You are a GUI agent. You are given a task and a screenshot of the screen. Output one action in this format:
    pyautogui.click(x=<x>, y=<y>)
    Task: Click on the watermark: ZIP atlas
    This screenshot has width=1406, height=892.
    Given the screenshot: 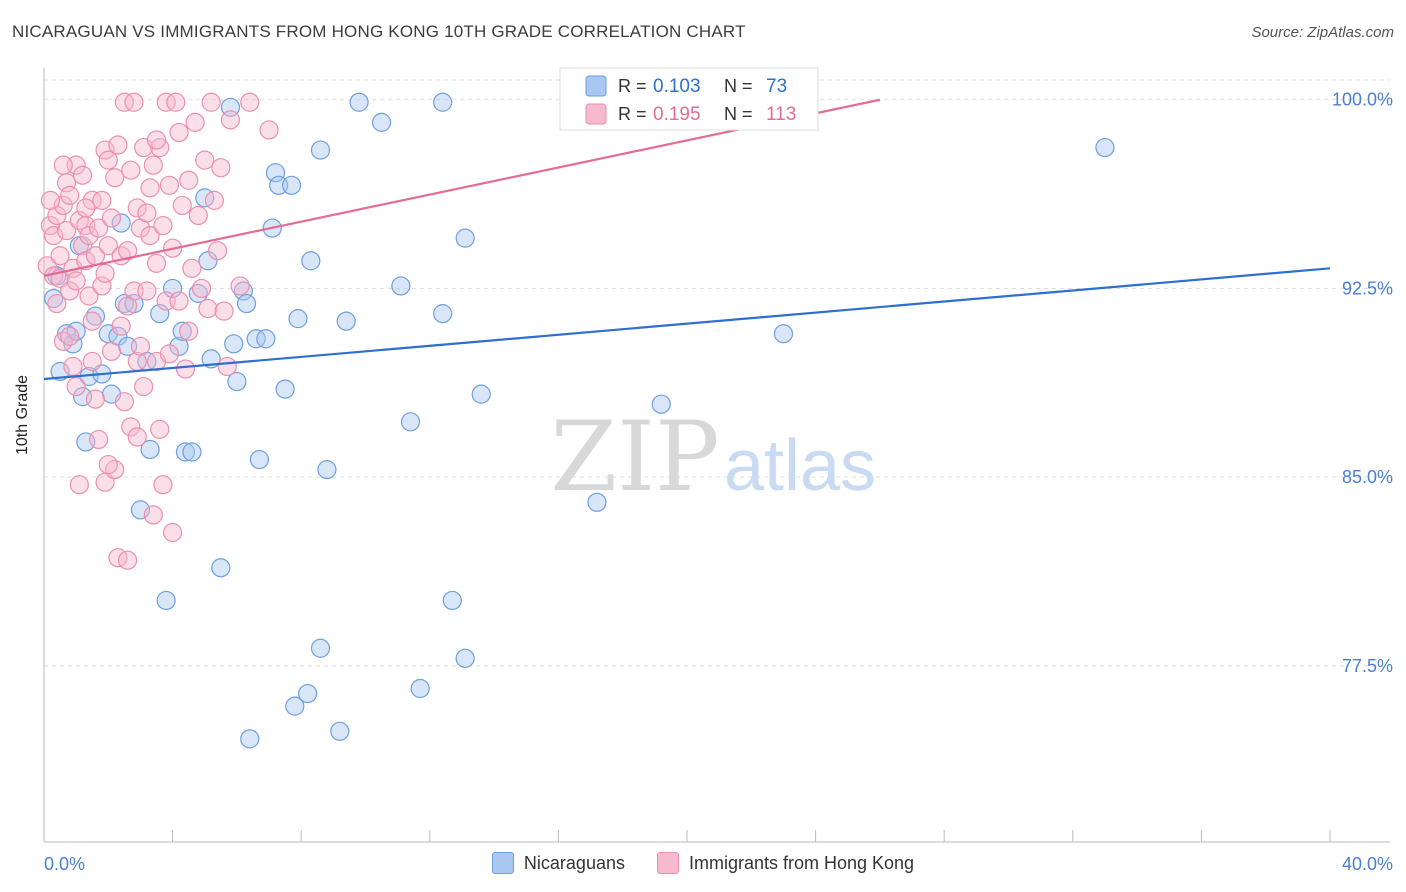 What is the action you would take?
    pyautogui.click(x=713, y=457)
    